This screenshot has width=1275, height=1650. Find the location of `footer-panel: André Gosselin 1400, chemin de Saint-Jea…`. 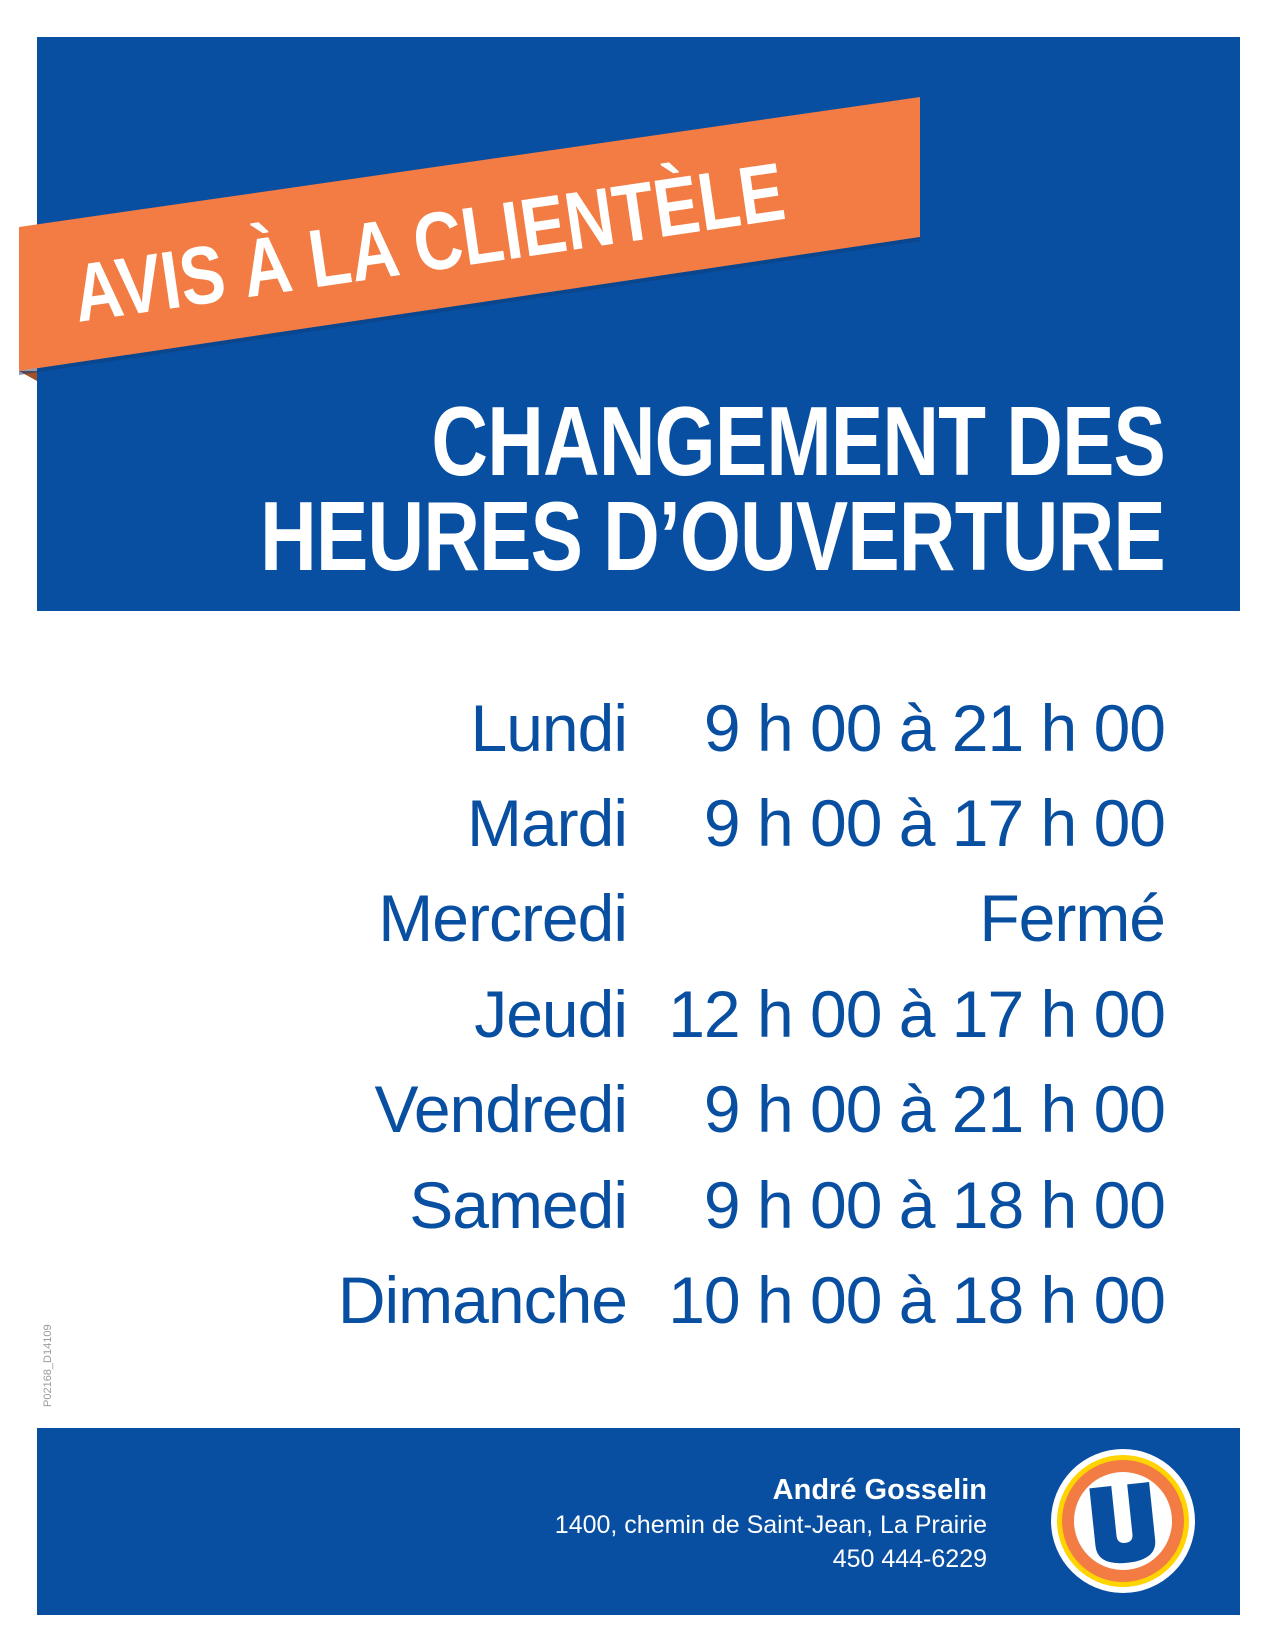

footer-panel: André Gosselin 1400, chemin de Saint-Jea… is located at coordinates (638, 1521).